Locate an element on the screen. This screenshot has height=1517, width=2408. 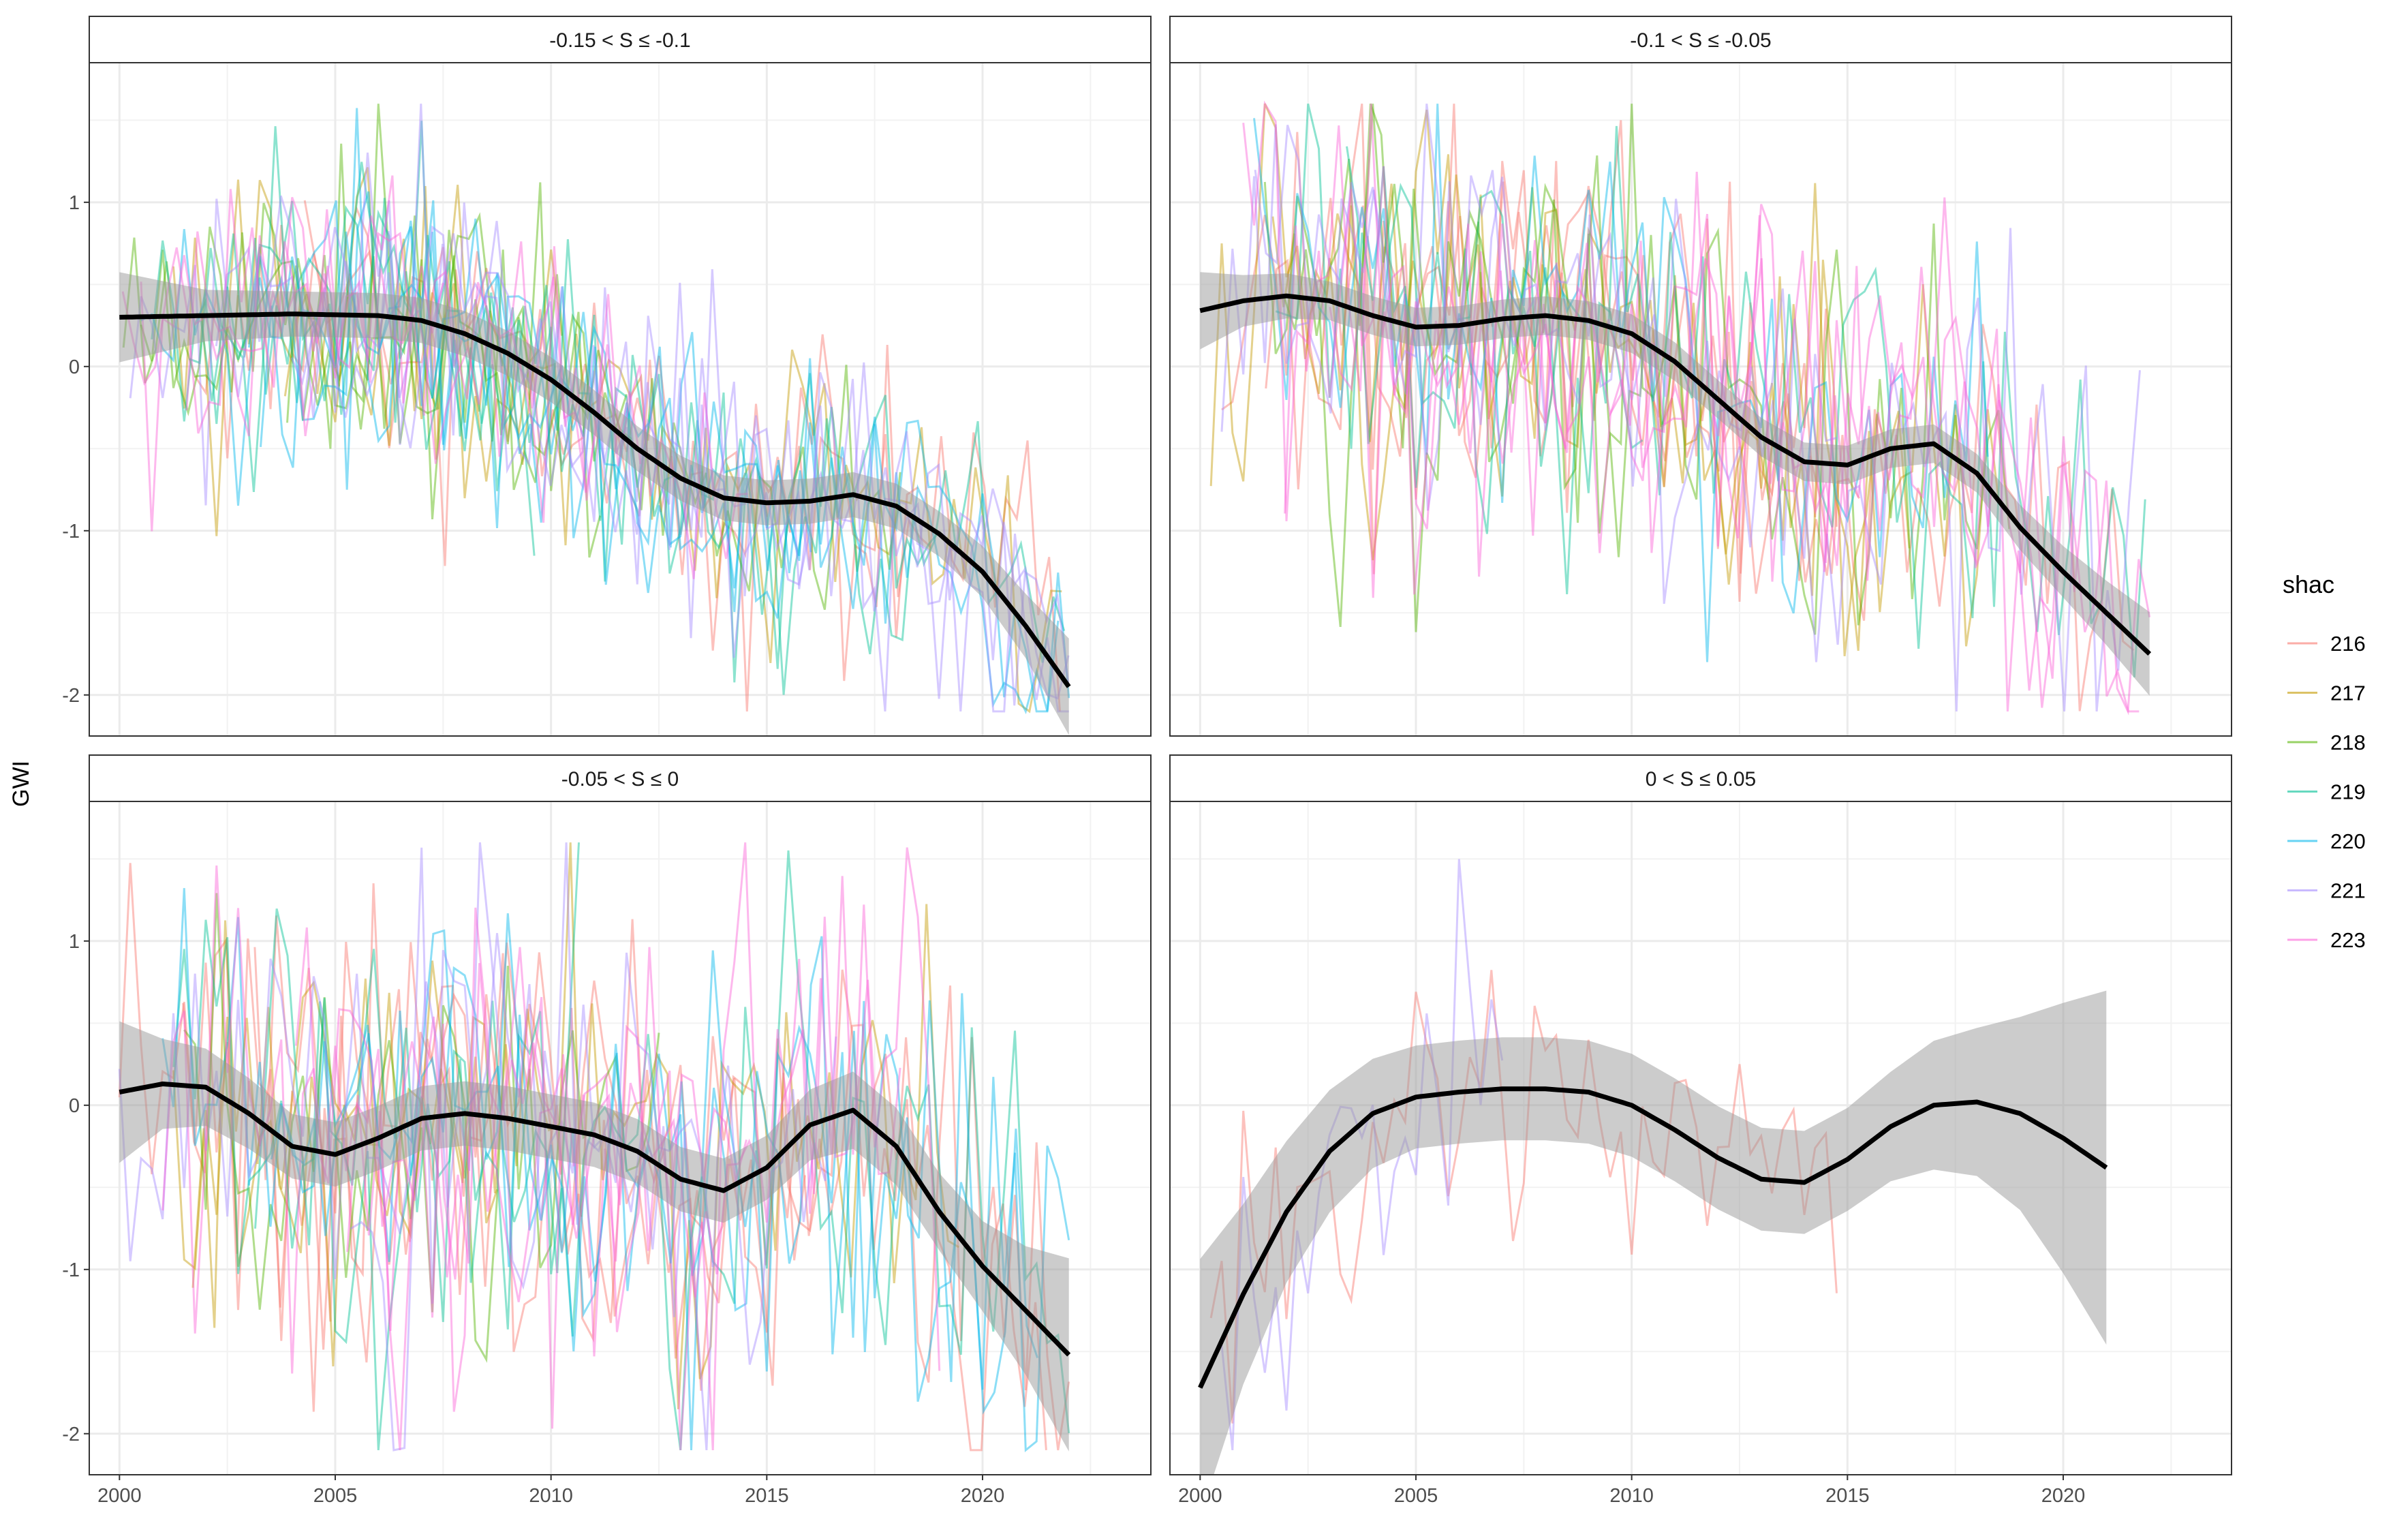
legend-label-217: 217 is located at coordinates (2348, 693).